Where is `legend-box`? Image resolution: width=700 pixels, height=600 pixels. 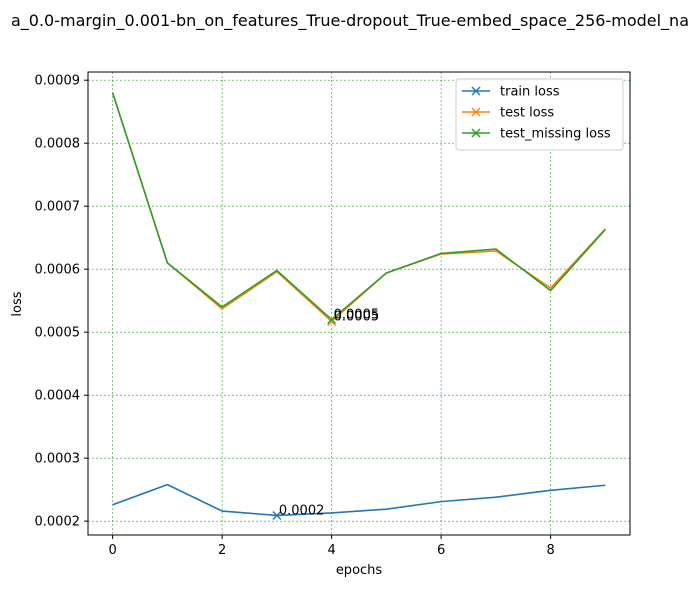 legend-box is located at coordinates (539, 114).